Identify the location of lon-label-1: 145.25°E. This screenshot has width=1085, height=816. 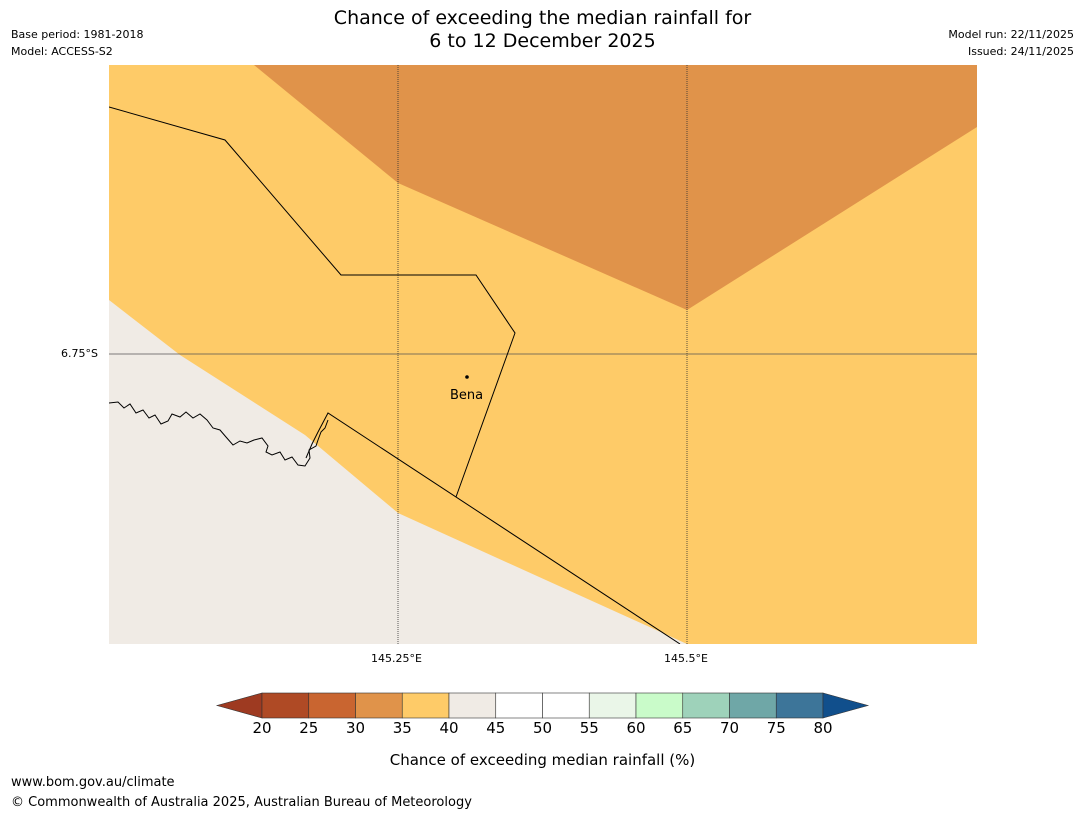
(396, 658).